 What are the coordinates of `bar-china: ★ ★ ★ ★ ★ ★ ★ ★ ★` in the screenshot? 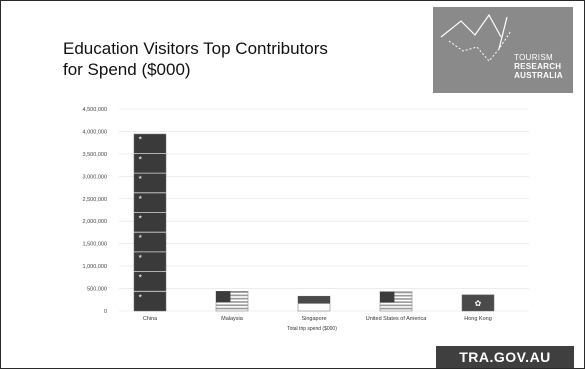 It's located at (150, 222).